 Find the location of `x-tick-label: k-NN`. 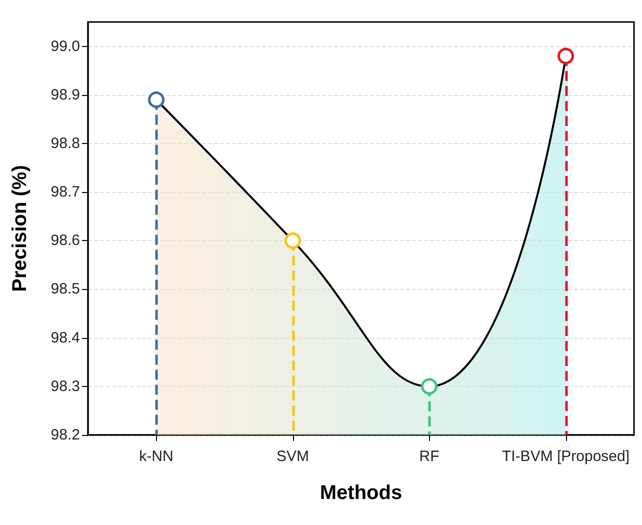

x-tick-label: k-NN is located at coordinates (156, 456).